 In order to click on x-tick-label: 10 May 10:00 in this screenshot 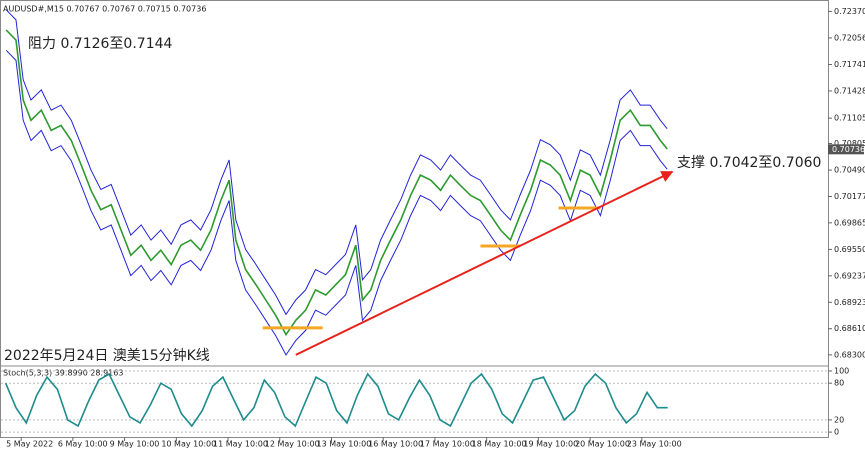, I will do `click(188, 444)`.